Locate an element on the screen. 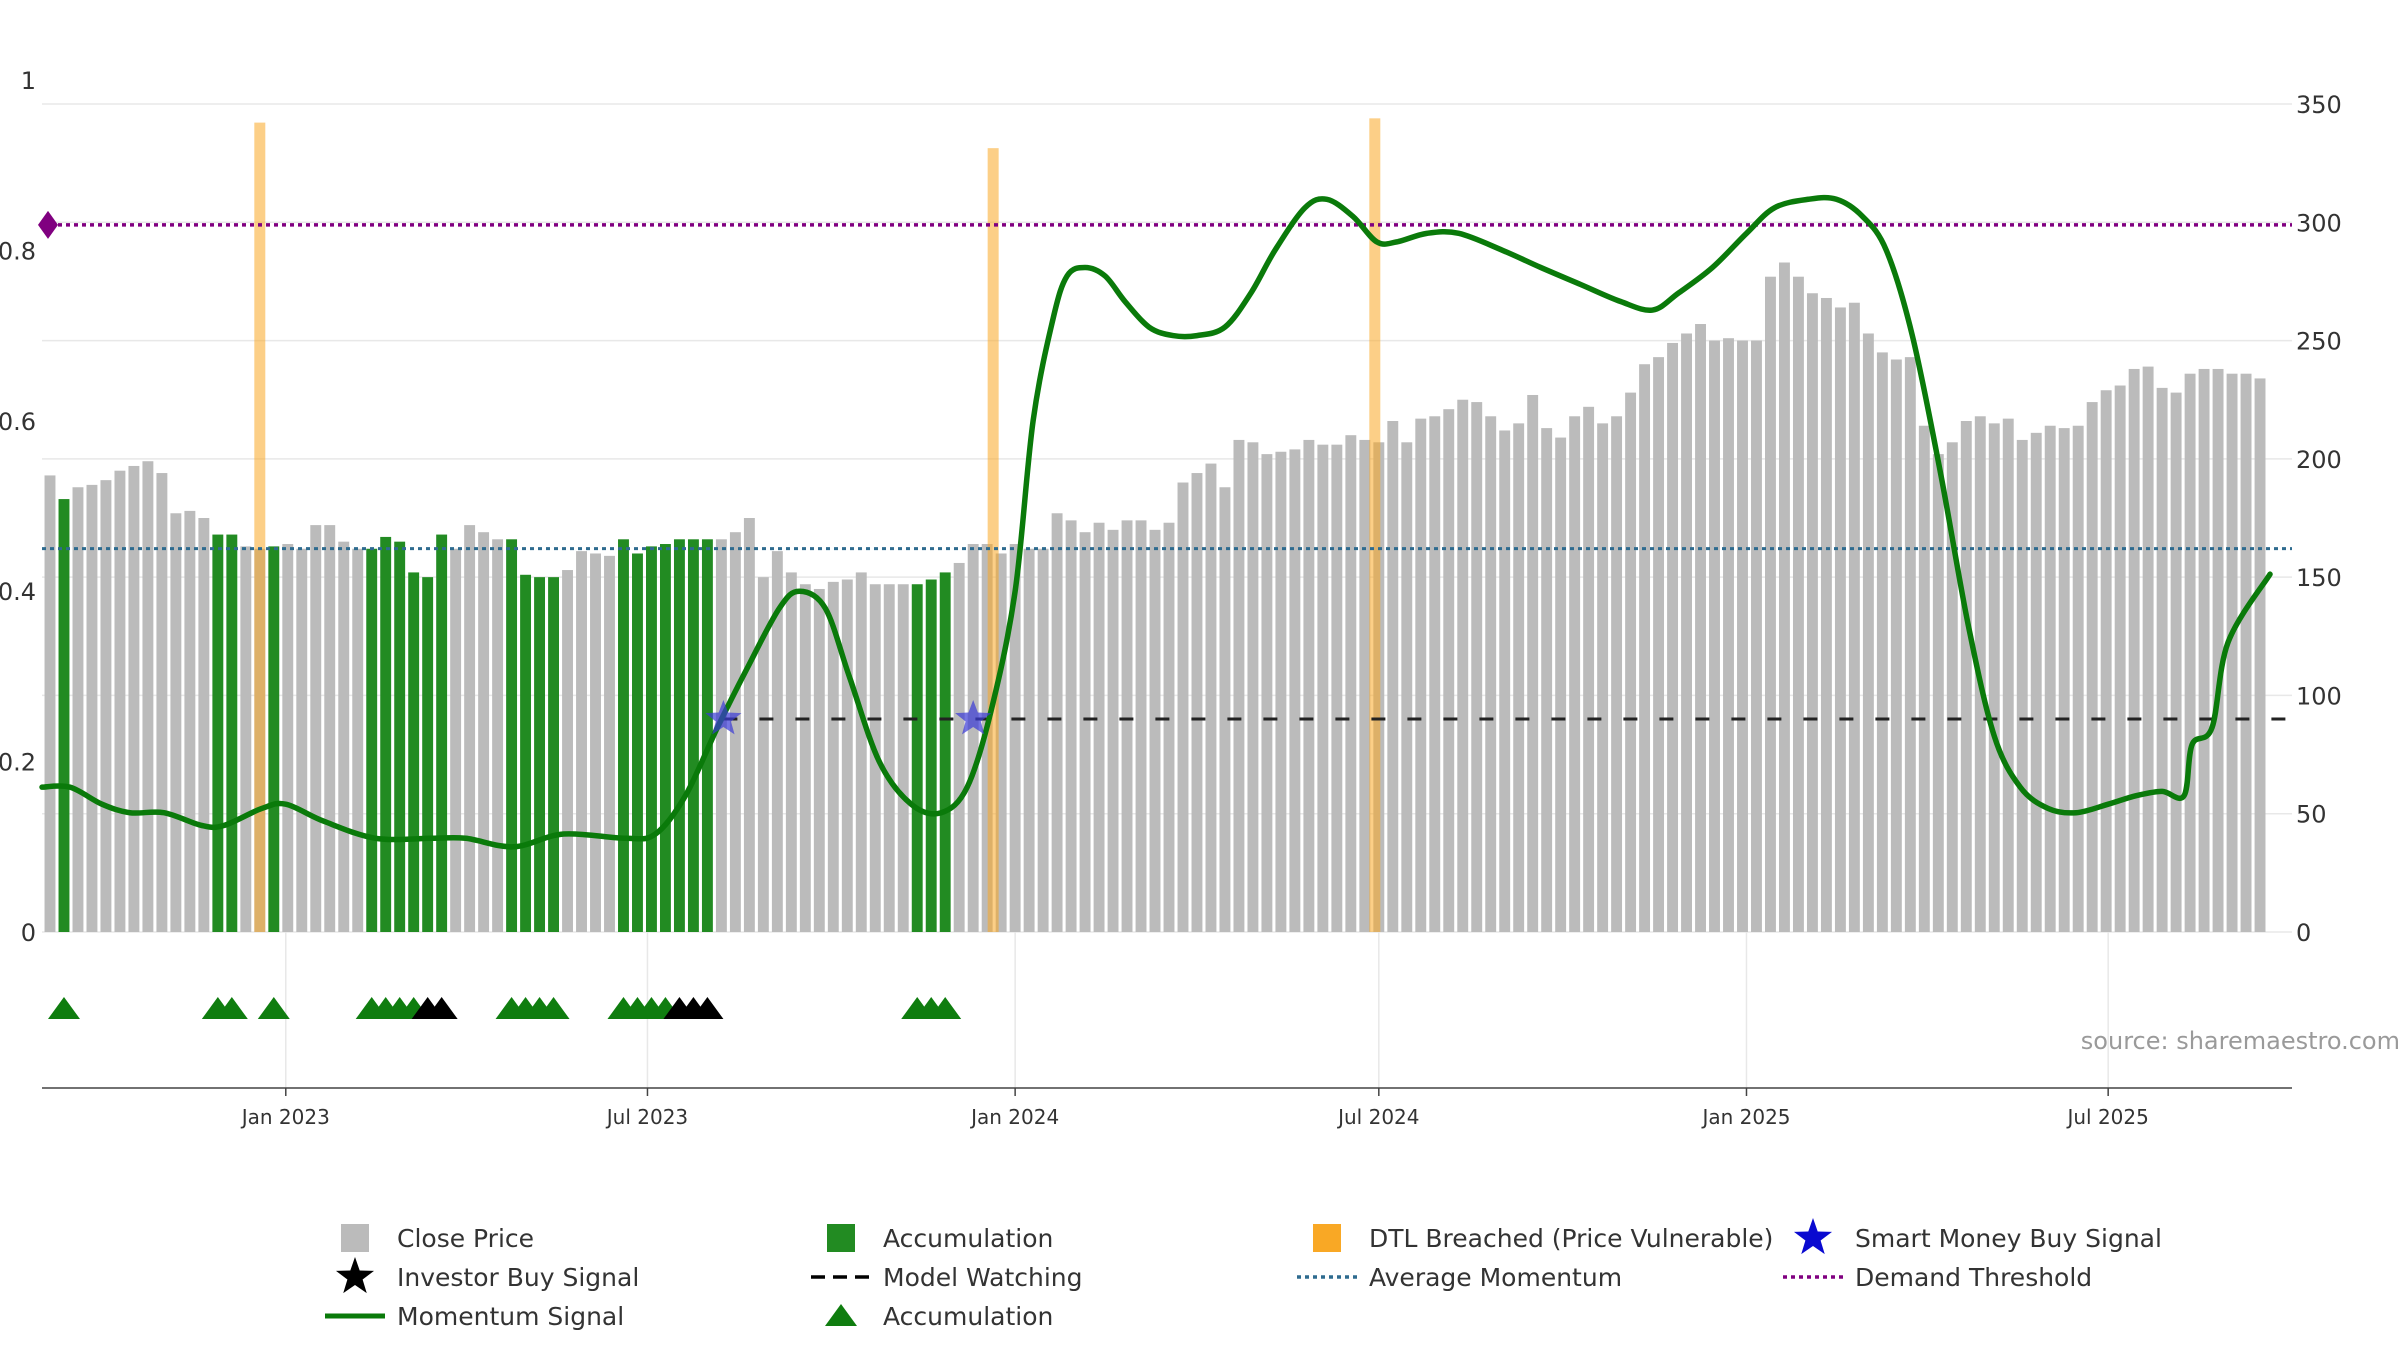  legend-item: Model Watching is located at coordinates (947, 1277).